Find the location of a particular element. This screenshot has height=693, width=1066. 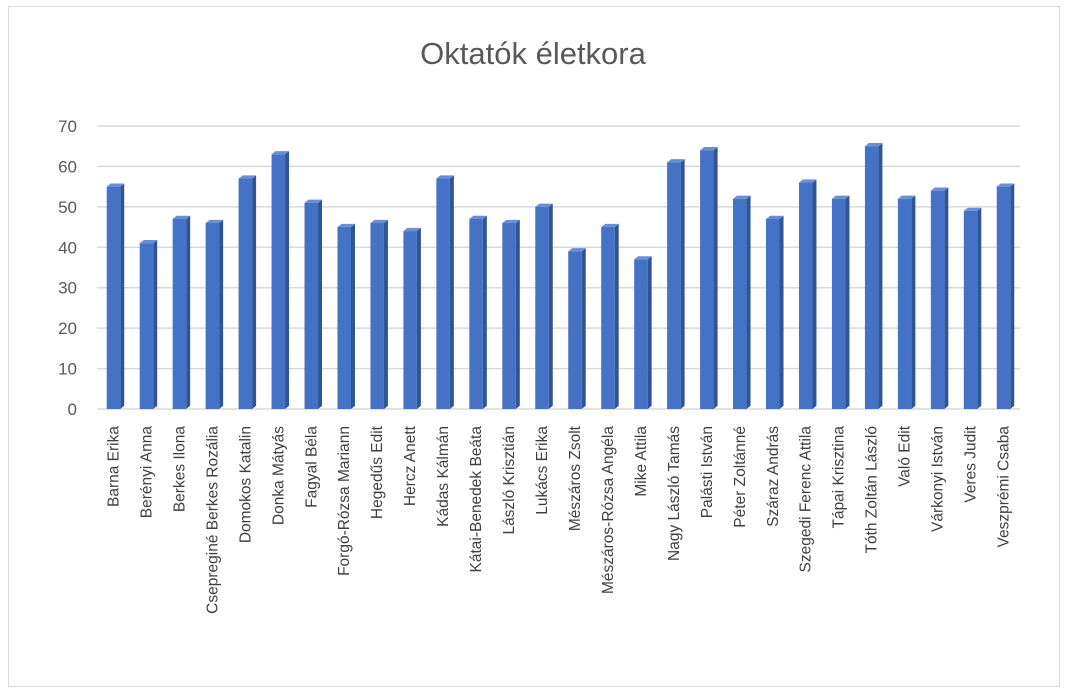

x-tick-label: Tápai Krisztina is located at coordinates (839, 477).